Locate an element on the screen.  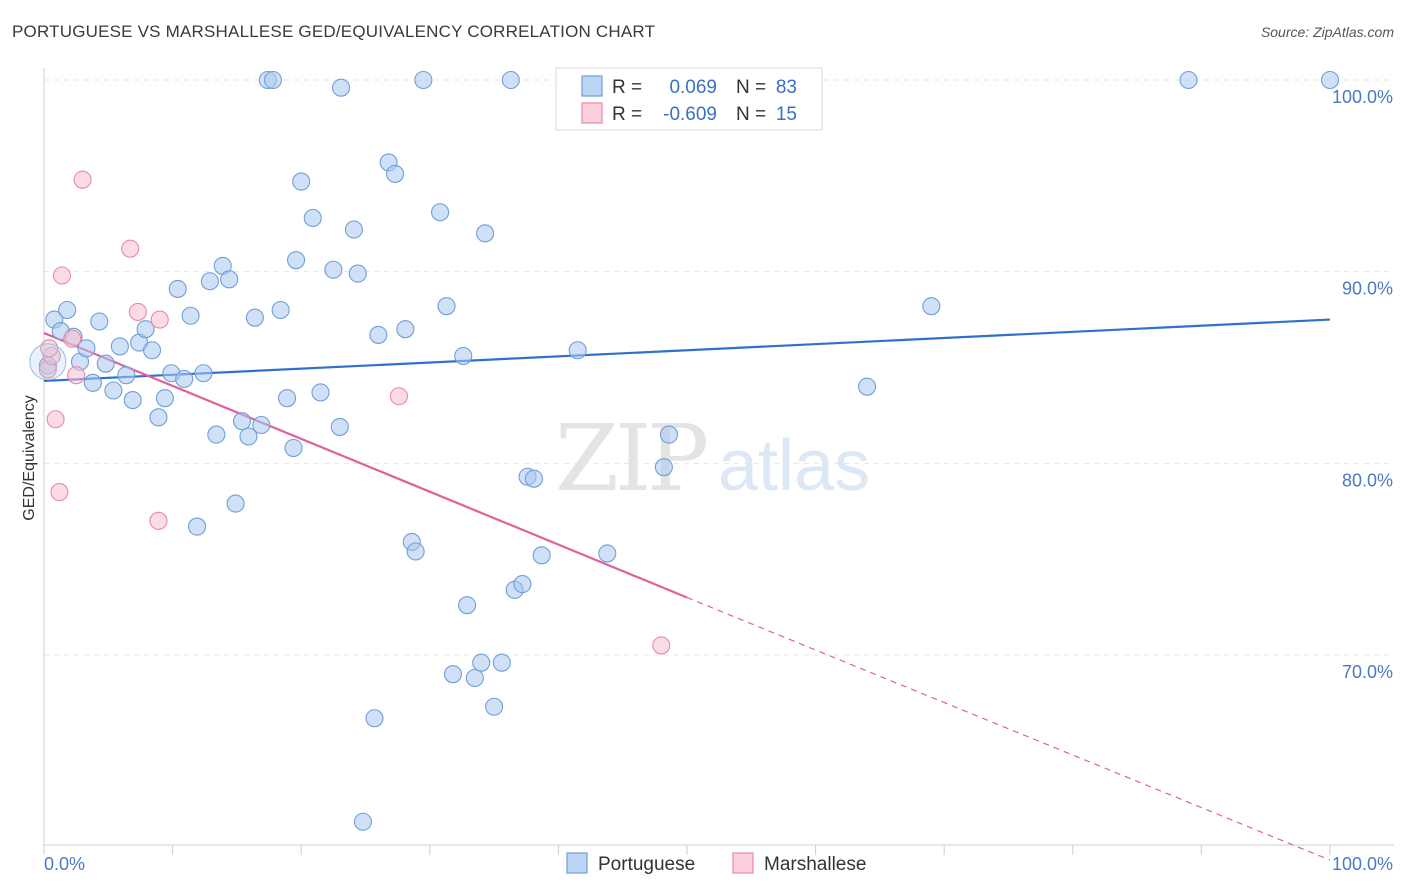
y-axis-label: GED/Equivalency is located at coordinates (29, 457).